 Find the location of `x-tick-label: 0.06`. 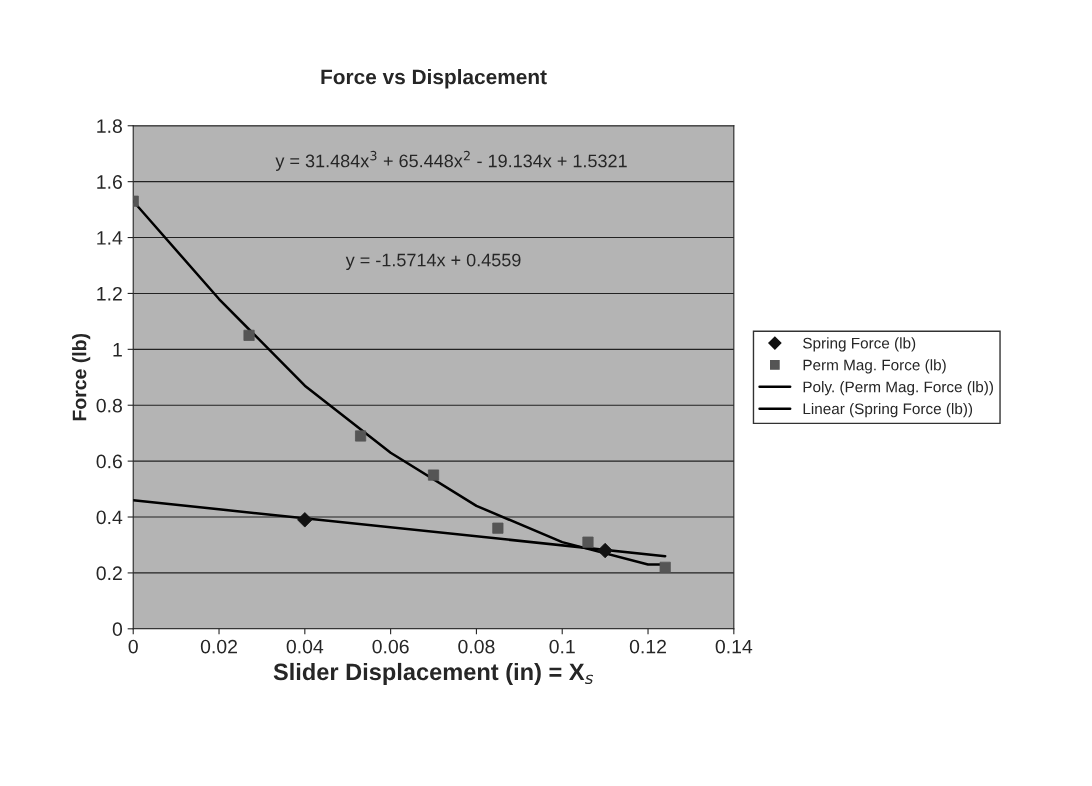

x-tick-label: 0.06 is located at coordinates (390, 646).